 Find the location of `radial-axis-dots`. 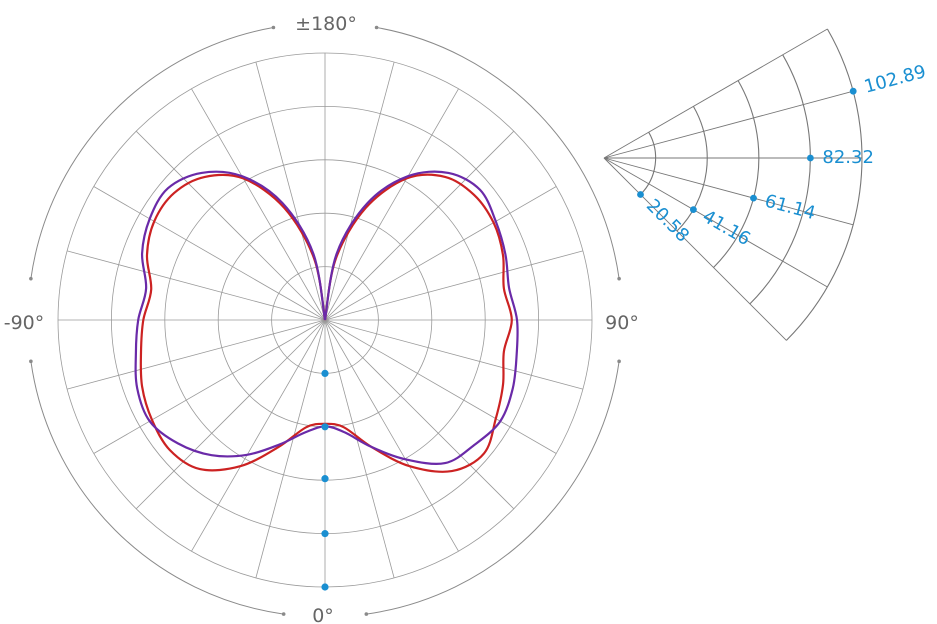

radial-axis-dots is located at coordinates (325, 480).